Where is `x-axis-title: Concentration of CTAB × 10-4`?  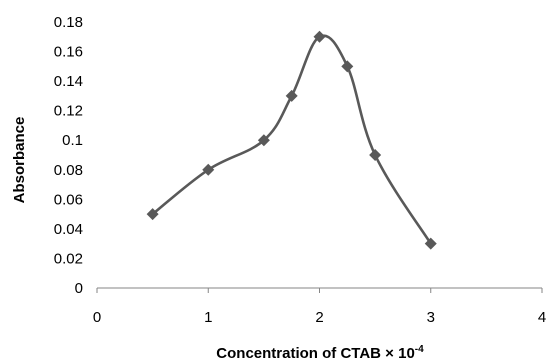
x-axis-title: Concentration of CTAB × 10-4 is located at coordinates (320, 353).